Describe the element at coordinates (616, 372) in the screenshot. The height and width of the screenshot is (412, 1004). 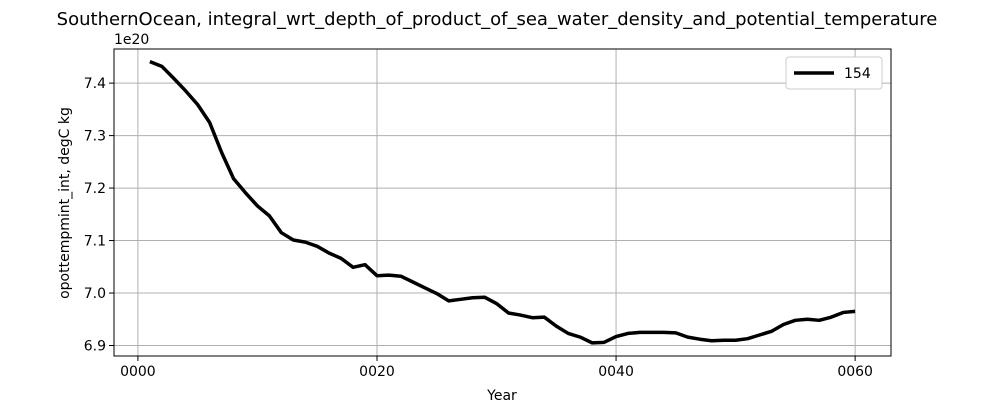
I see `x-tick-label: 0040` at that location.